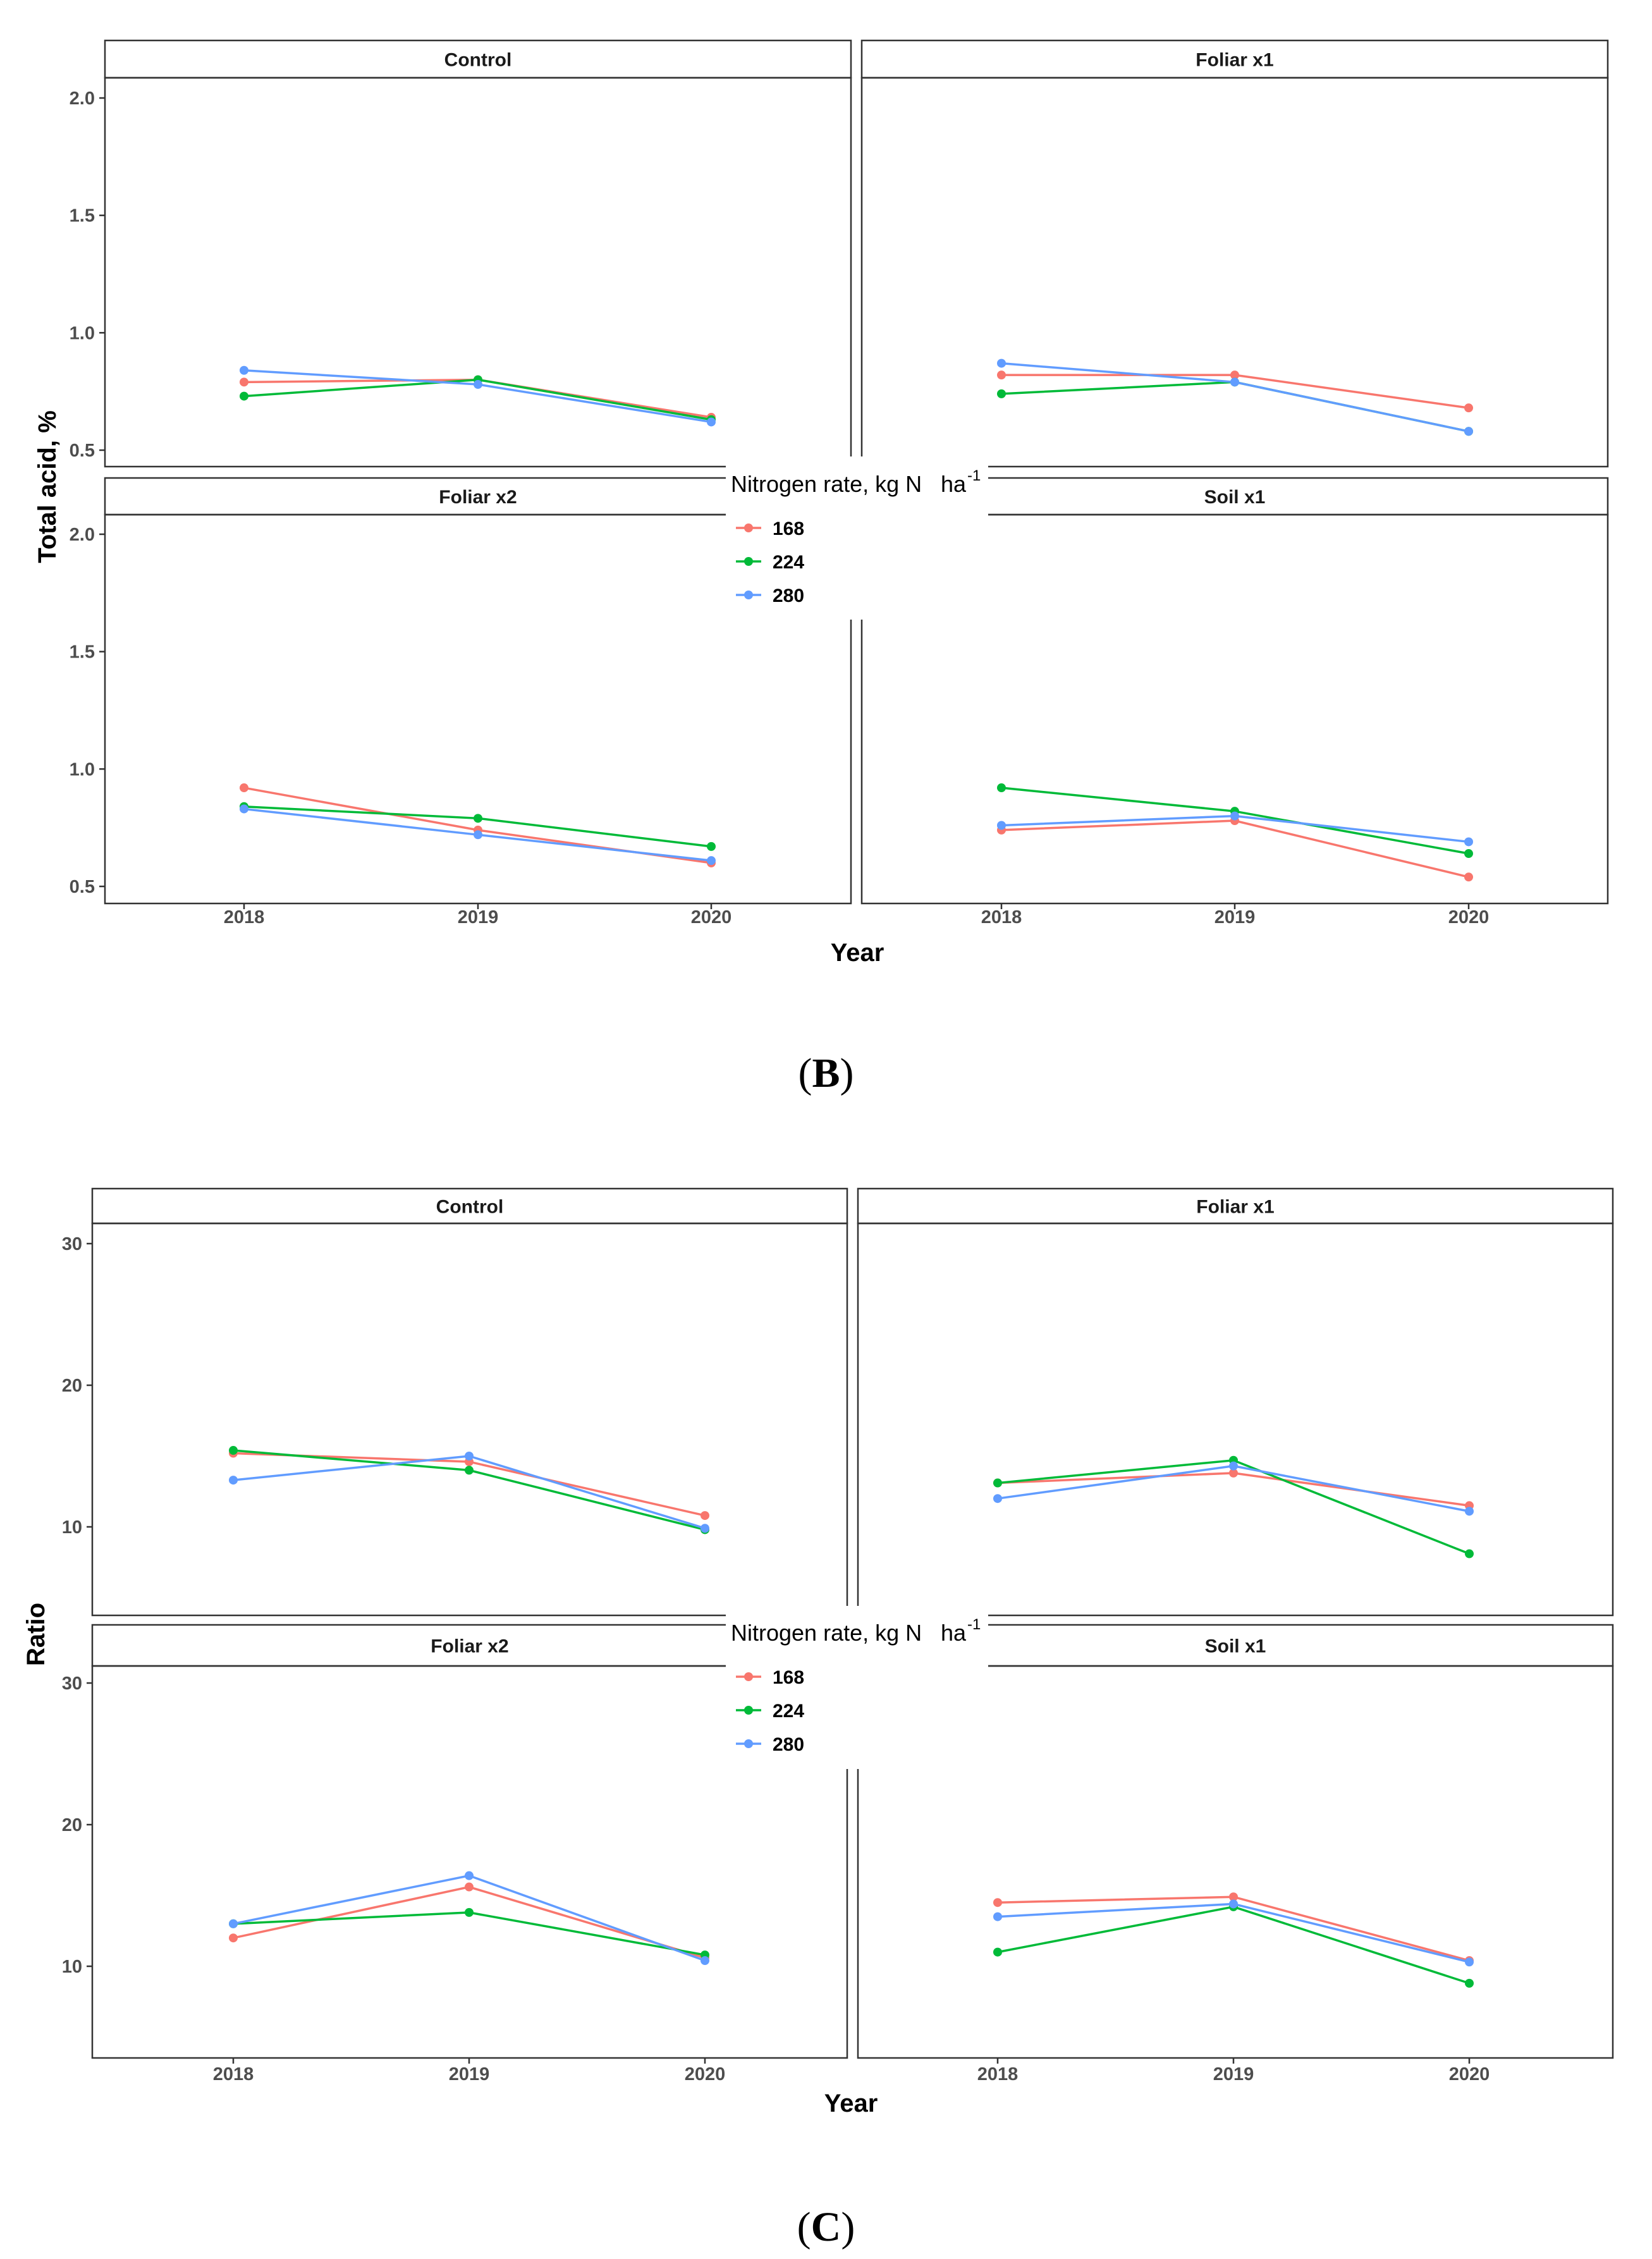  What do you see at coordinates (72, 1684) in the screenshot?
I see `y-tick-label: 30` at bounding box center [72, 1684].